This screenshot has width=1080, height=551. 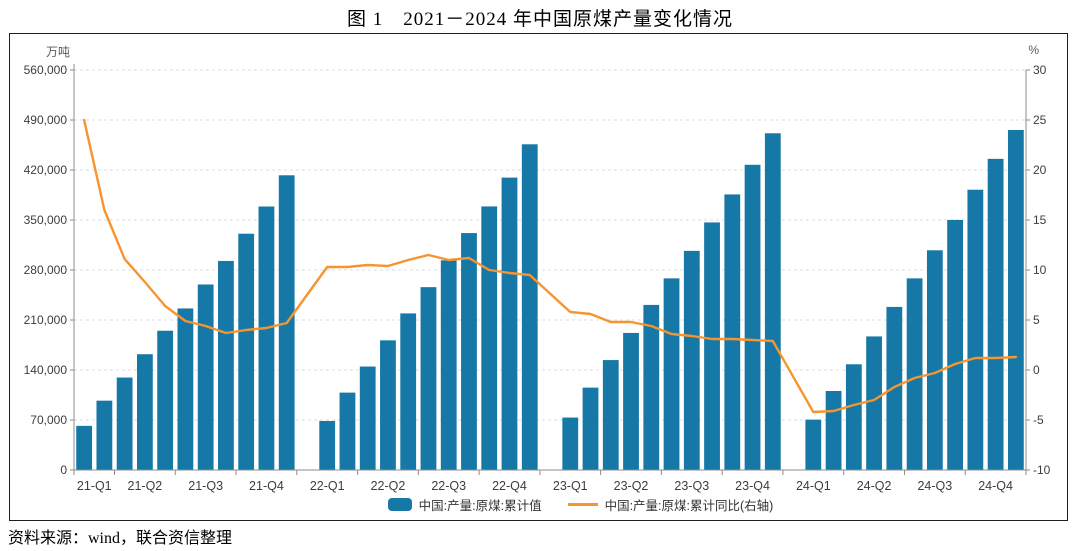 I want to click on left-tick-420000: 420,000, so click(x=46, y=170).